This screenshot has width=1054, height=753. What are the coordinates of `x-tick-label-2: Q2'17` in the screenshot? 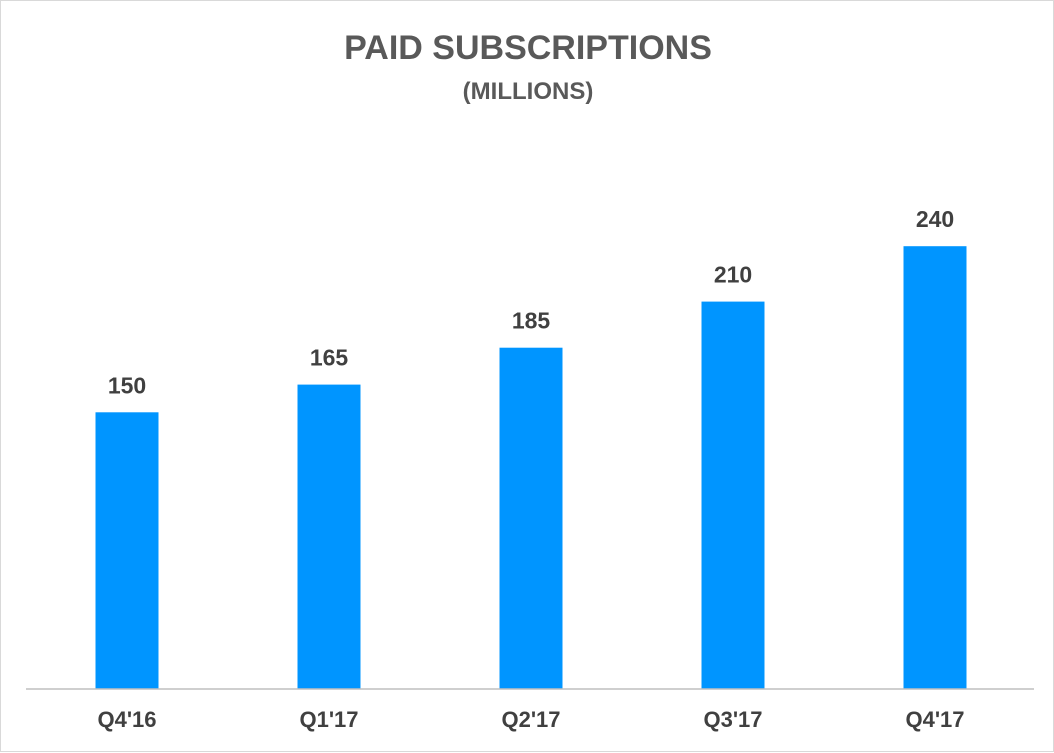 It's located at (530, 719).